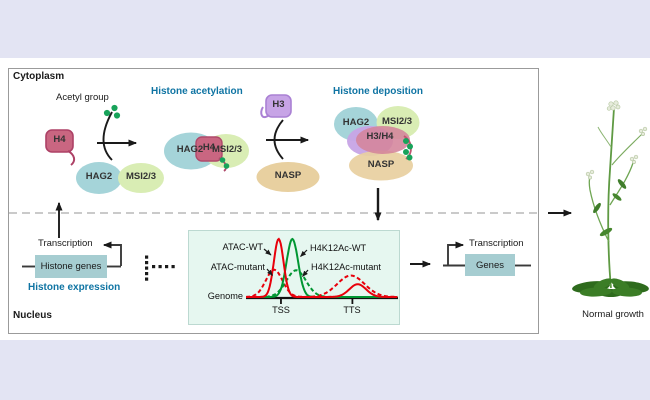 This screenshot has height=400, width=650. Describe the element at coordinates (496, 243) in the screenshot. I see `transcription-right-label: Transcription` at that location.